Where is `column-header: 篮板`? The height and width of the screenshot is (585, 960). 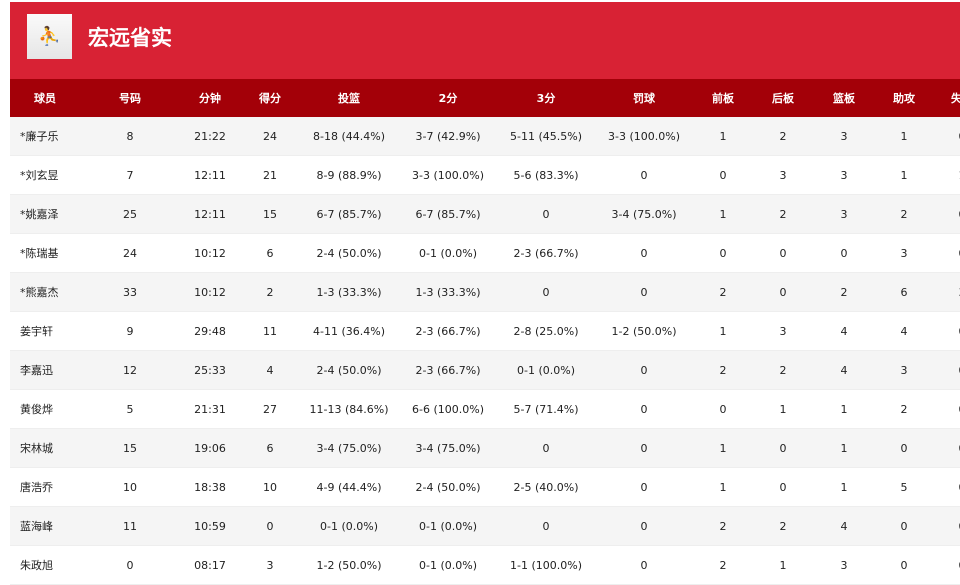 column-header: 篮板 is located at coordinates (844, 98).